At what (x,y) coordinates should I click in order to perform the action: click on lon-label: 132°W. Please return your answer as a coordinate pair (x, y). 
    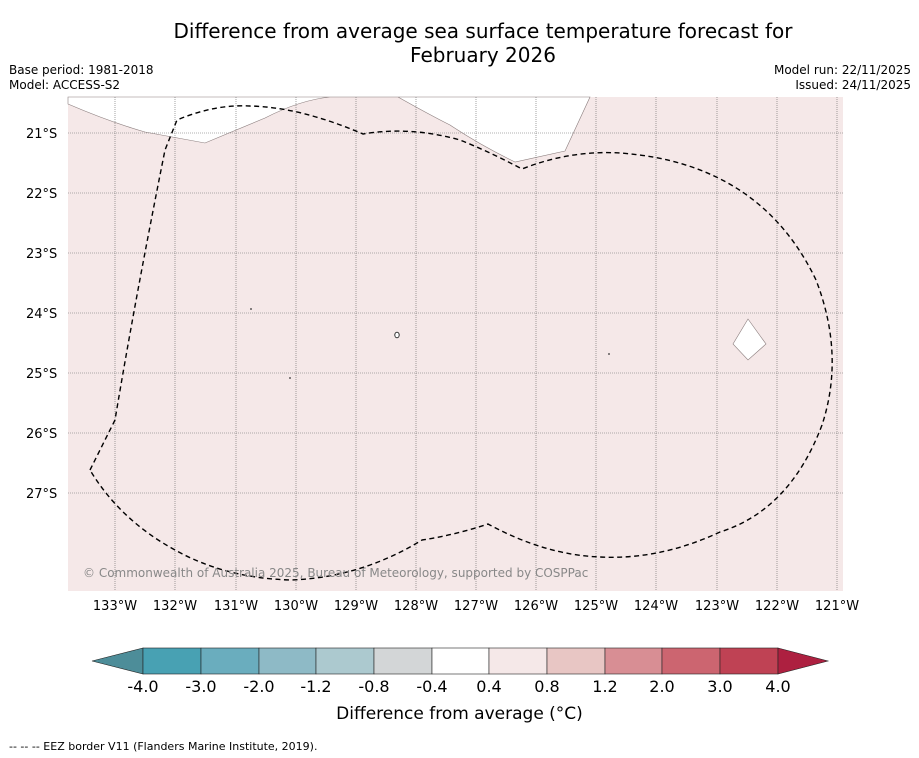
    Looking at the image, I should click on (175, 606).